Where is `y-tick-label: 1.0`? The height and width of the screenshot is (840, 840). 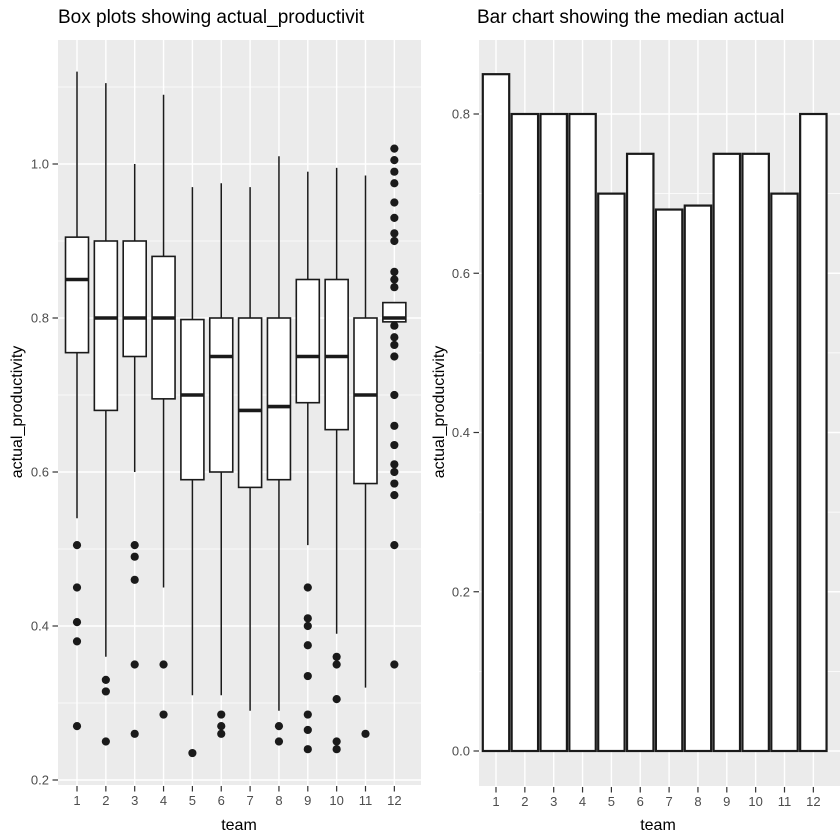
y-tick-label: 1.0 is located at coordinates (40, 164).